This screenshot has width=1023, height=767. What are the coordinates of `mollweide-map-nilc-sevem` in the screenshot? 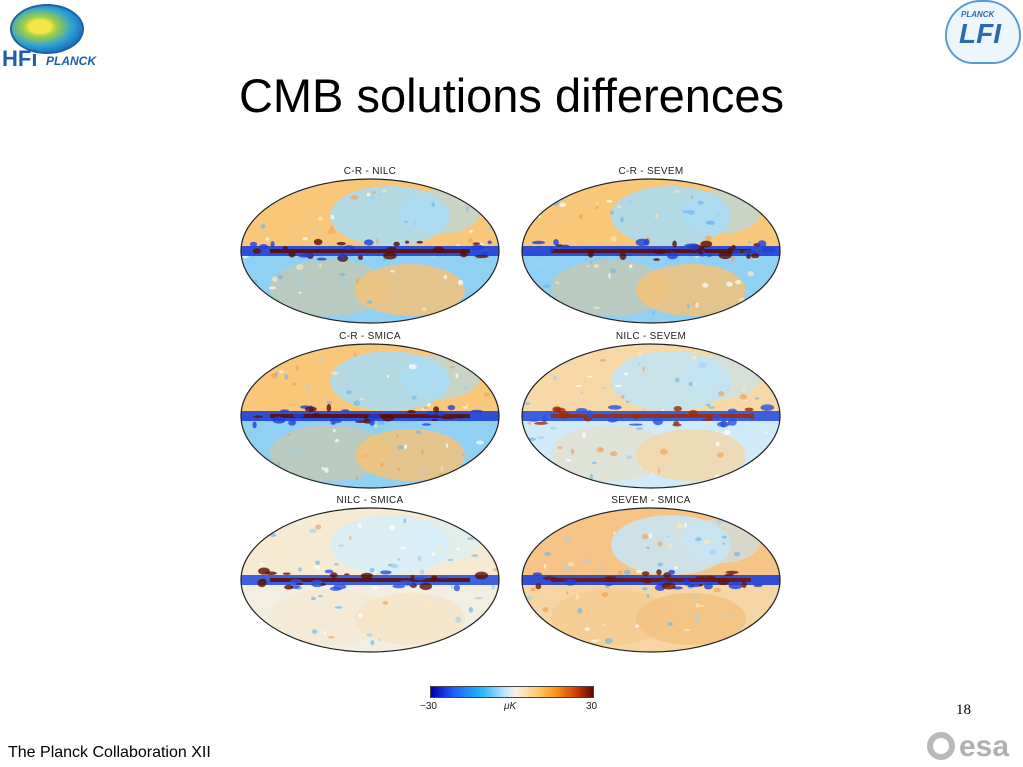 It's located at (651, 416).